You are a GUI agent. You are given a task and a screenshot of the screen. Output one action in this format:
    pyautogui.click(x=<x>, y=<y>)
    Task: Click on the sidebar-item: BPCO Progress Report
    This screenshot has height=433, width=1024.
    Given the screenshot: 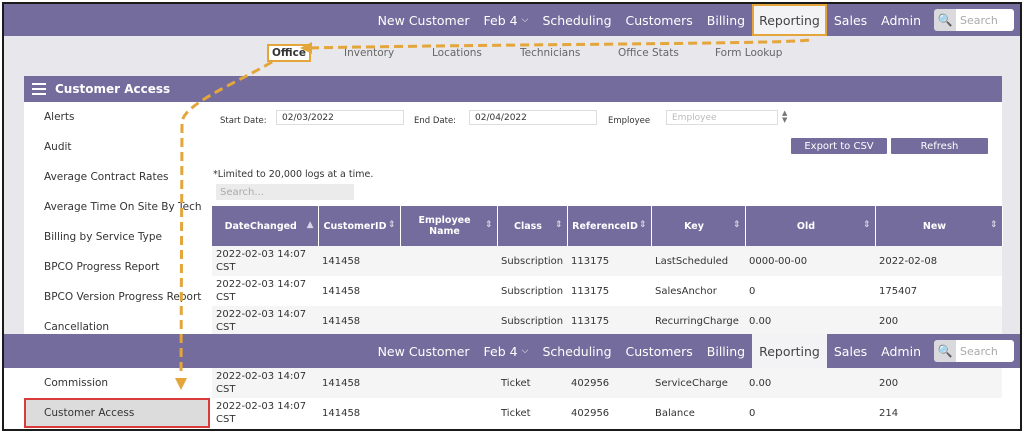 What is the action you would take?
    pyautogui.click(x=102, y=267)
    